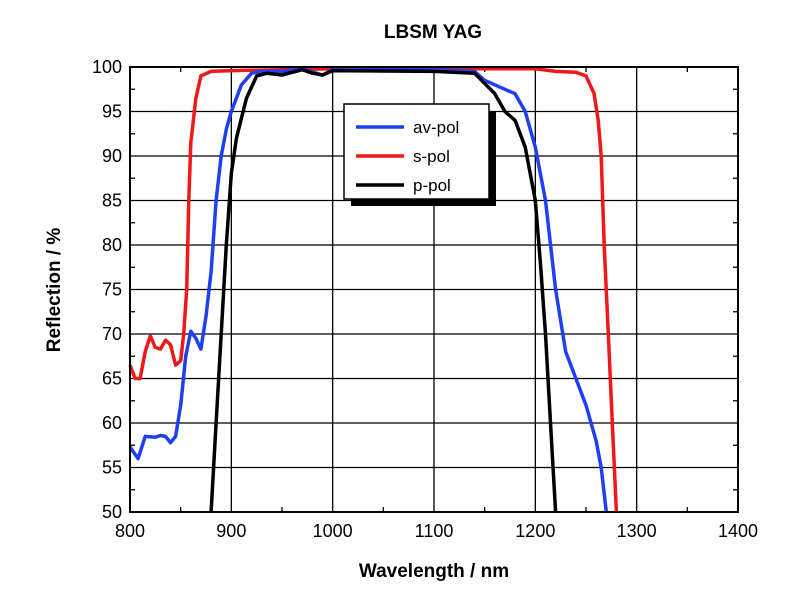  I want to click on y-tick-label: 100, so click(107, 67).